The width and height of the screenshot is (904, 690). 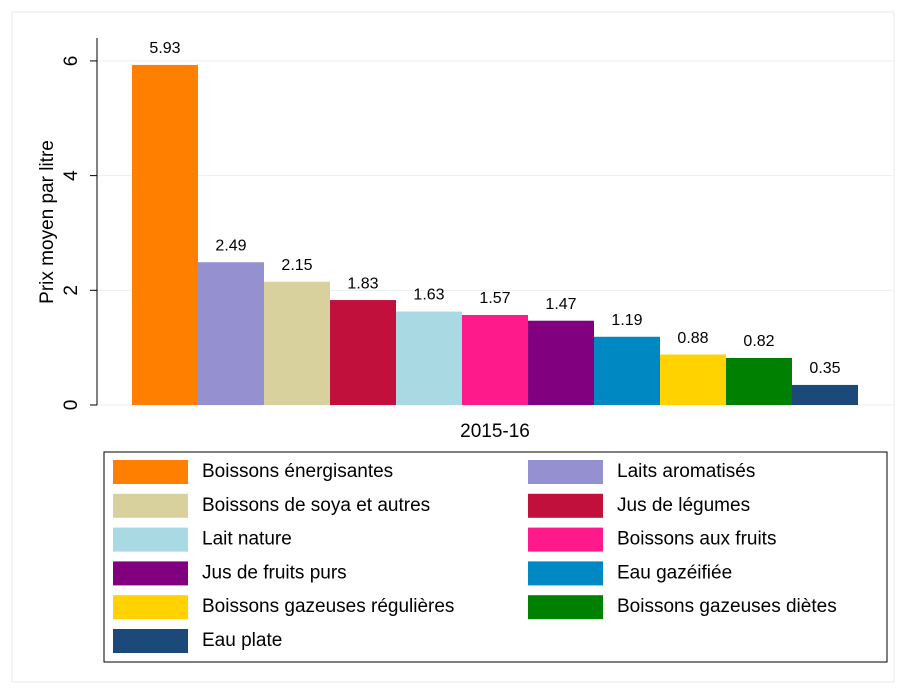 What do you see at coordinates (316, 505) in the screenshot?
I see `legend-label: Boissons de soya et autres` at bounding box center [316, 505].